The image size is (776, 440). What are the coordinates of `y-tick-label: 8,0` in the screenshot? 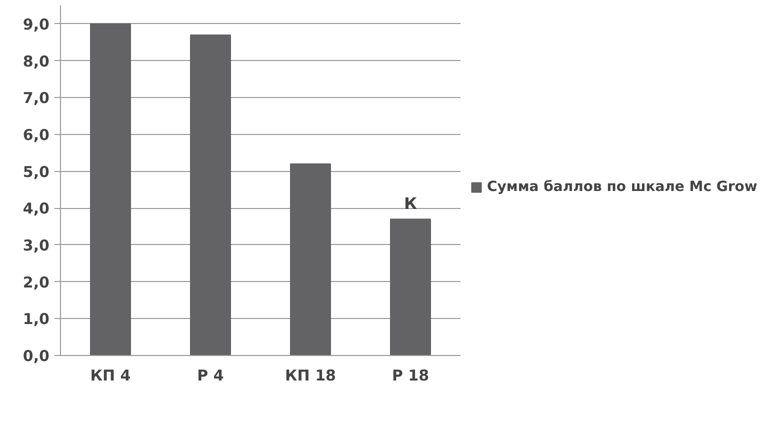 It's located at (36, 61).